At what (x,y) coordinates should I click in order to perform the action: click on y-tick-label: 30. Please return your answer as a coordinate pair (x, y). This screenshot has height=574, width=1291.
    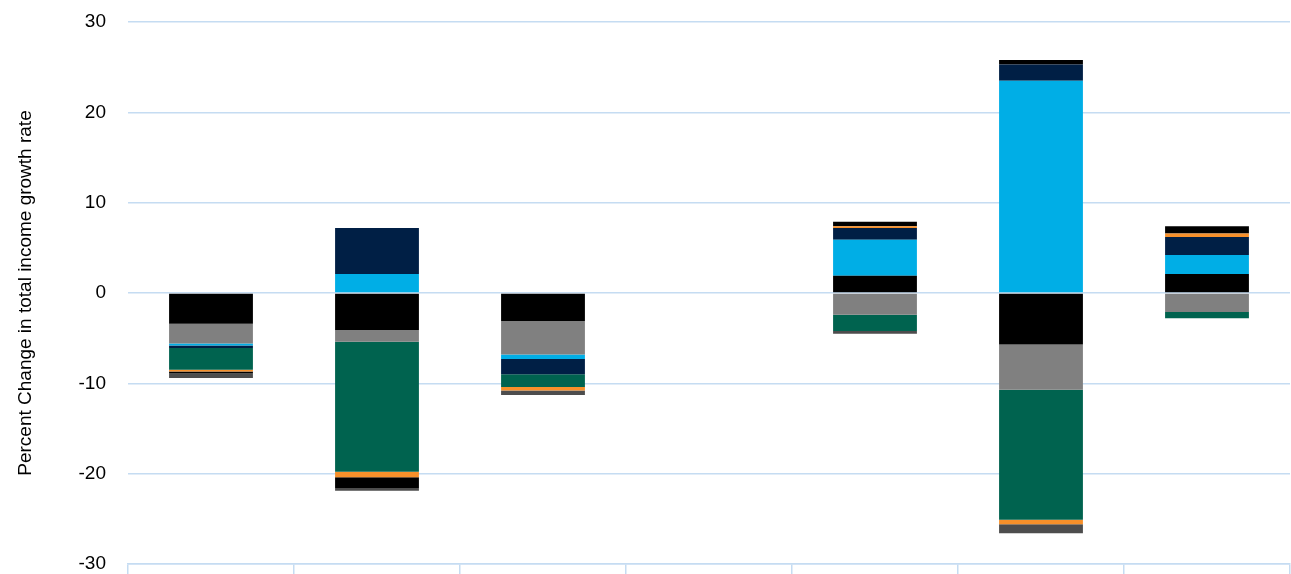
    Looking at the image, I should click on (95, 21).